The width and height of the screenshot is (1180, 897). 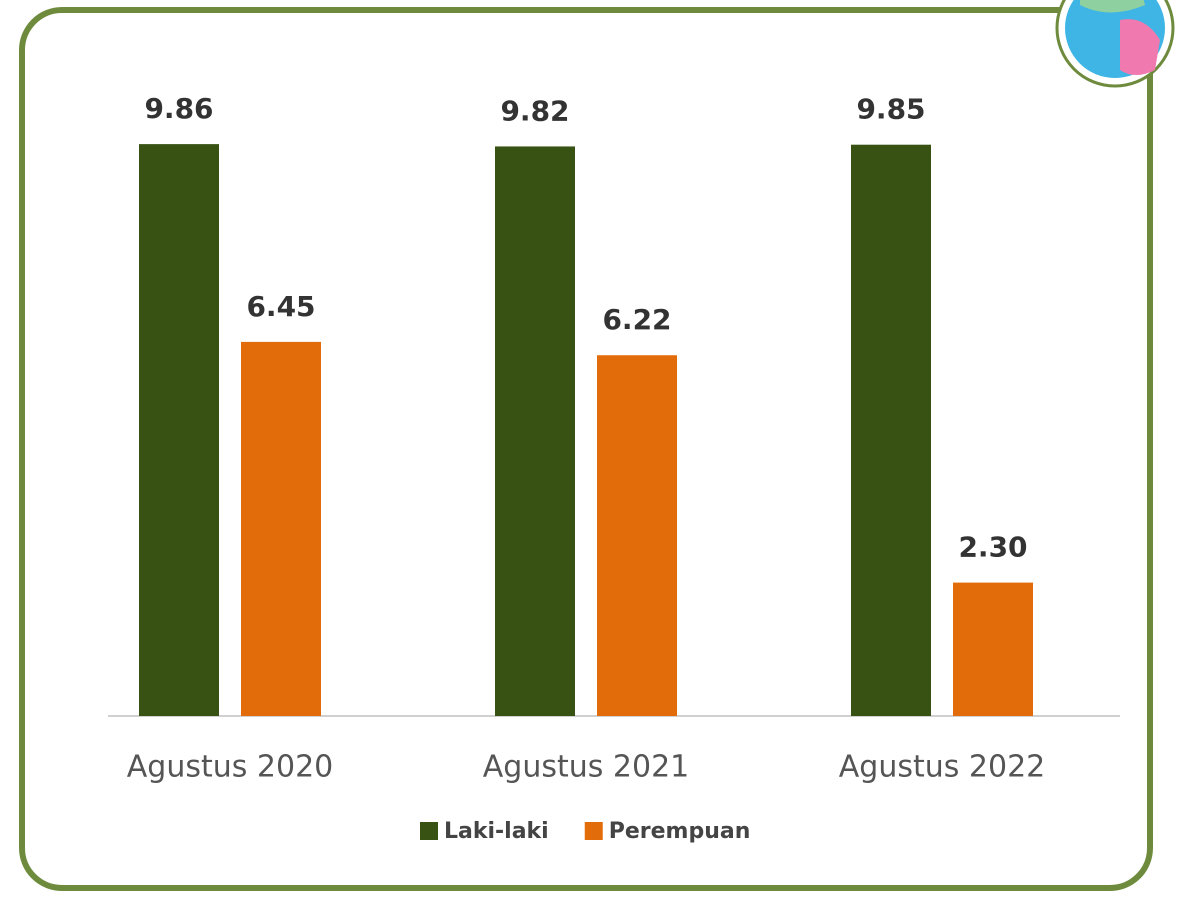 What do you see at coordinates (680, 831) in the screenshot?
I see `legend-label: Perempuan` at bounding box center [680, 831].